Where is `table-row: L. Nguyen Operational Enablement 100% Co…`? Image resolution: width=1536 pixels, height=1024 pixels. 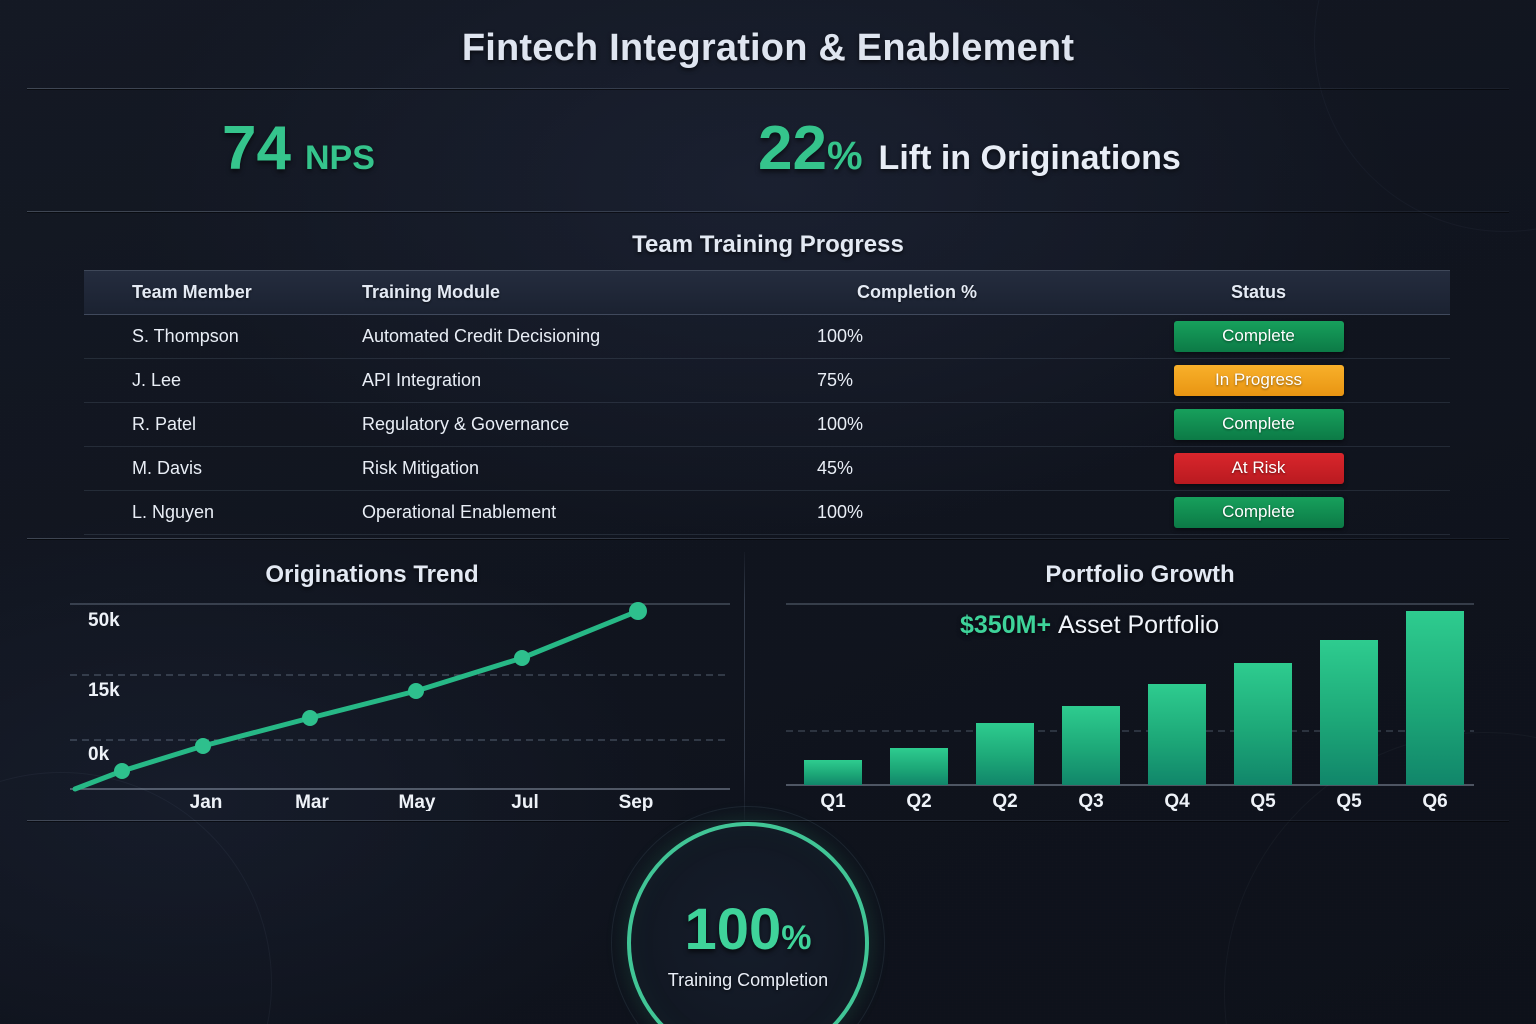 table-row: L. Nguyen Operational Enablement 100% Co… is located at coordinates (767, 513).